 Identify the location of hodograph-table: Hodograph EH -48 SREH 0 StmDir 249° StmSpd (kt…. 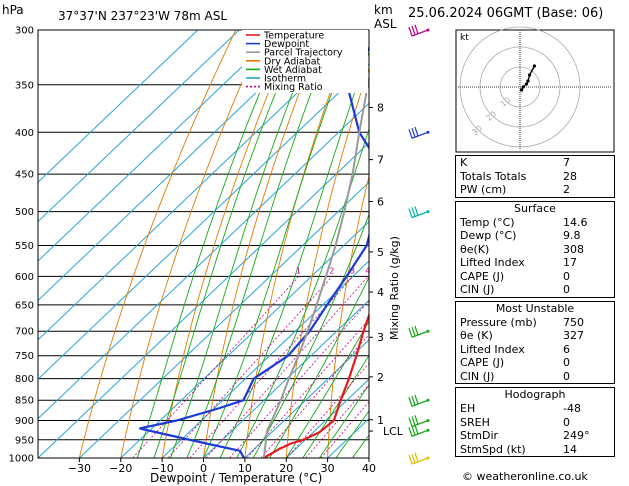
(535, 422).